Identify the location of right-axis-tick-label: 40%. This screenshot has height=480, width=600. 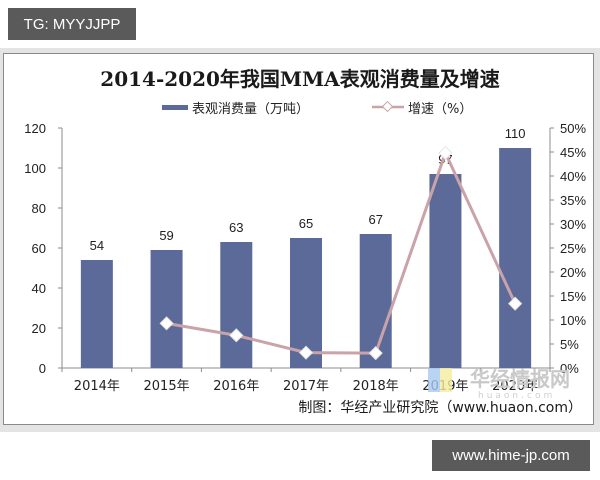
(573, 176).